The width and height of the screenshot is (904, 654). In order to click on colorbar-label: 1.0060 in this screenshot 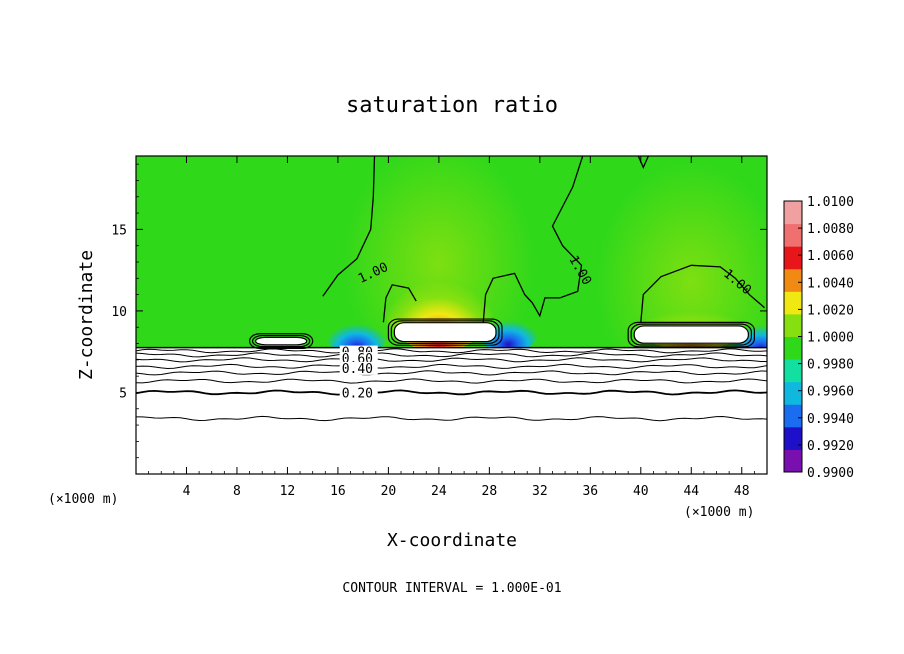, I will do `click(830, 256)`.